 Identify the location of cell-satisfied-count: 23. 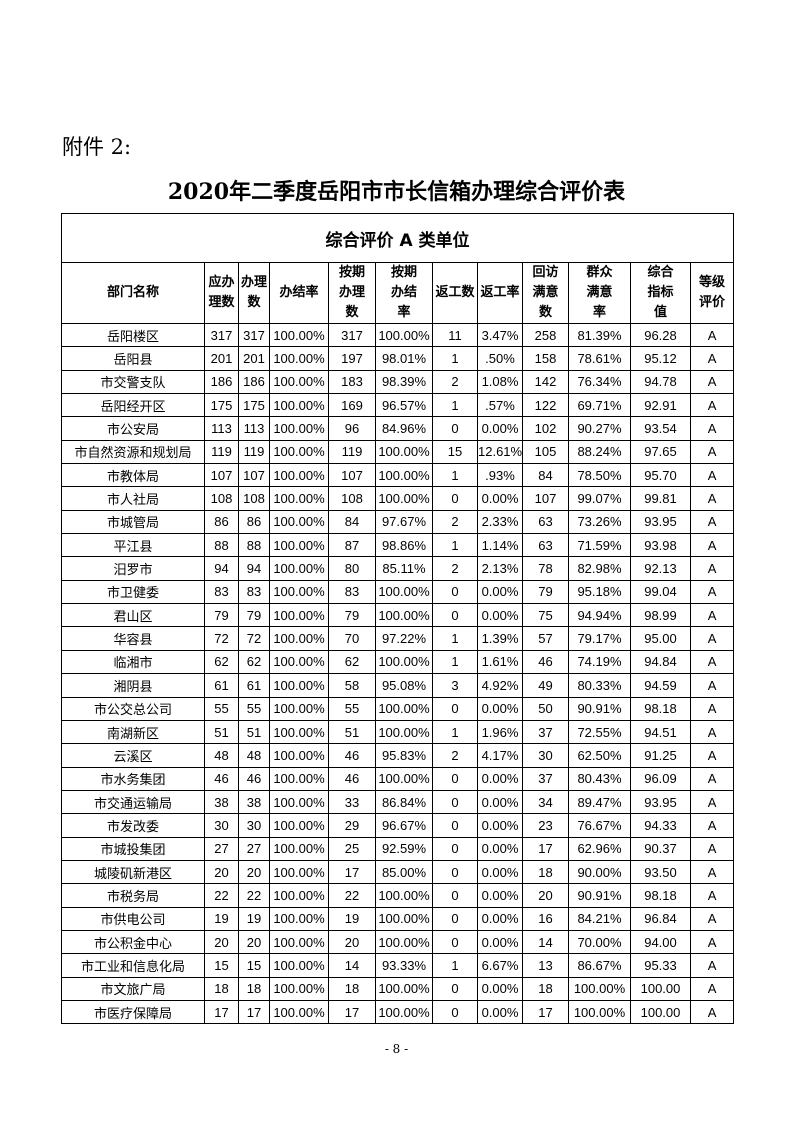
(545, 825).